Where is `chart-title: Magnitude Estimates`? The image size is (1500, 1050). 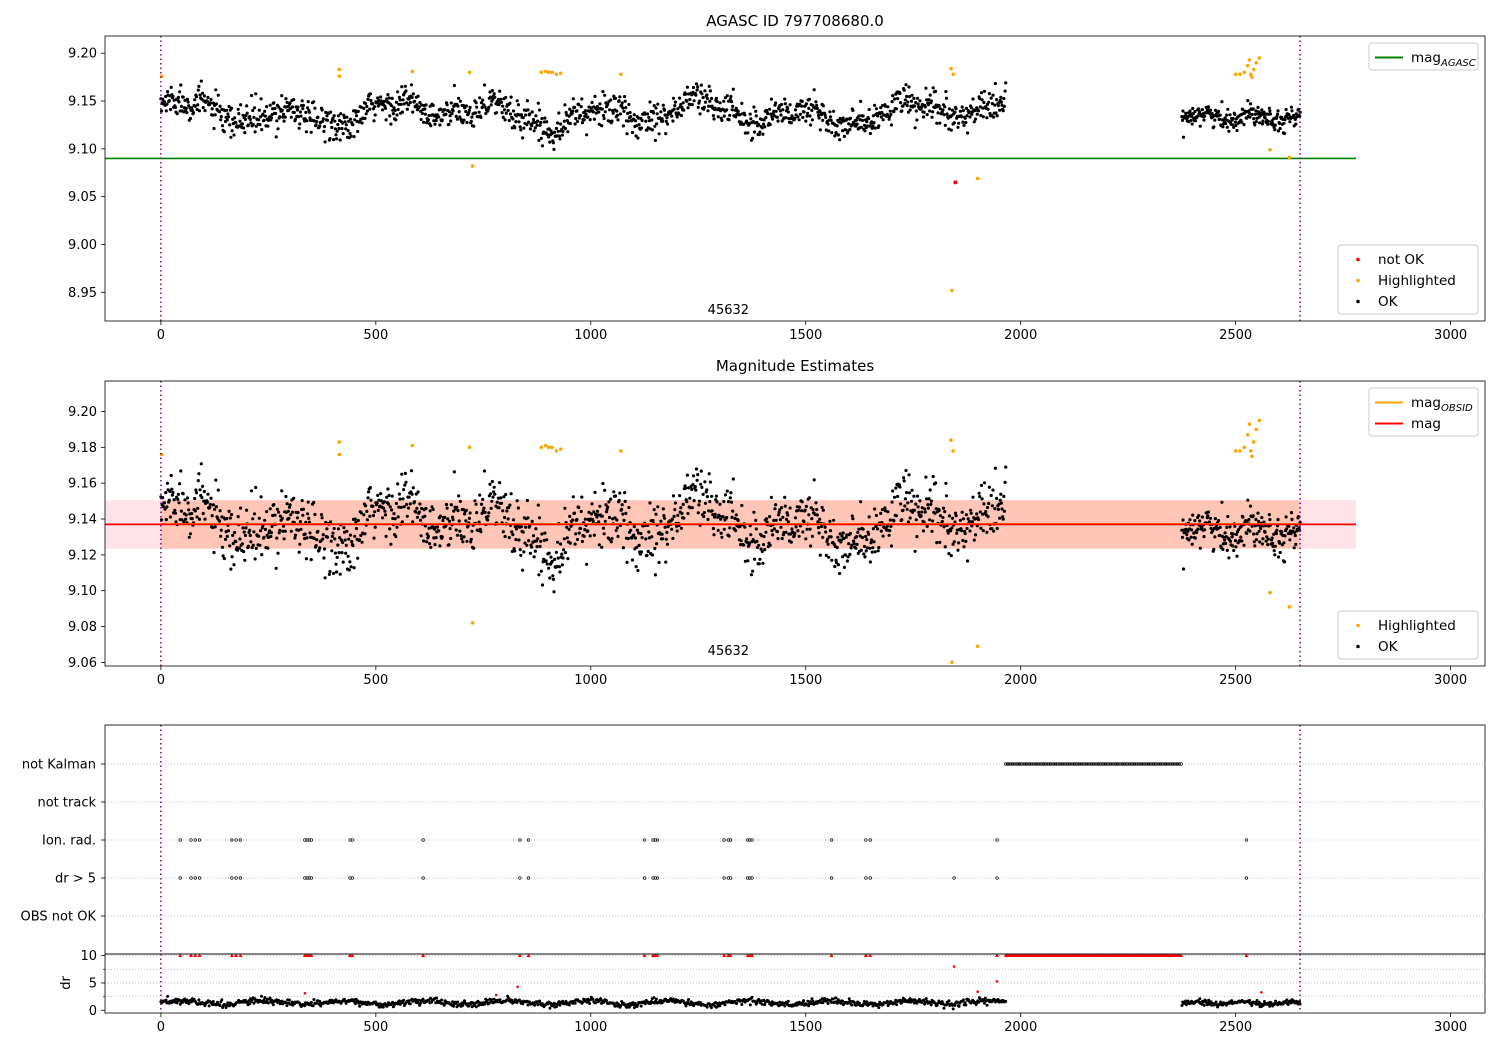
chart-title: Magnitude Estimates is located at coordinates (795, 366).